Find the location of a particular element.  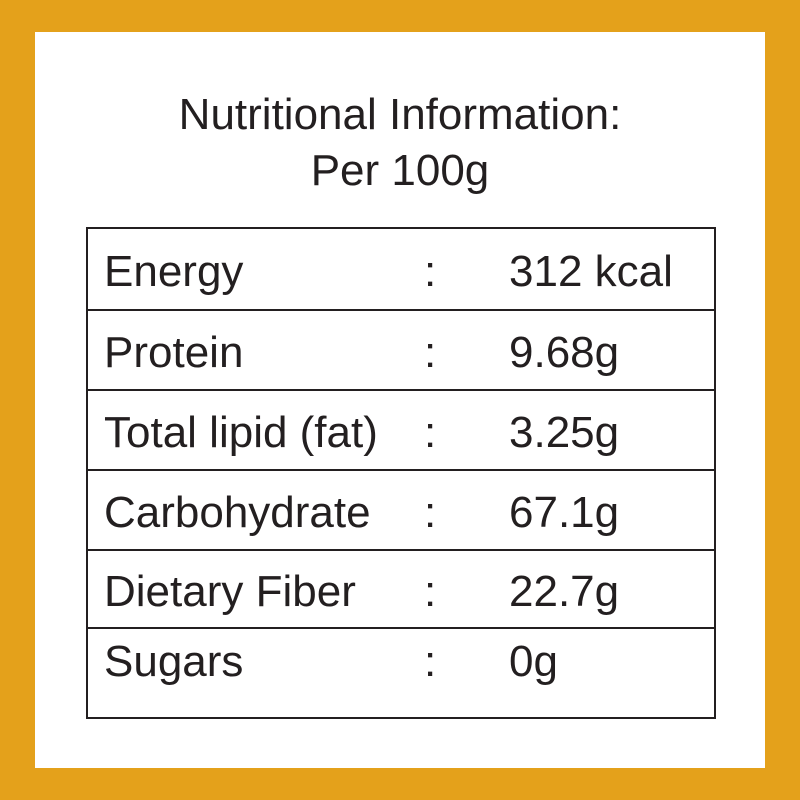

row-label: Dietary Fiber is located at coordinates (230, 591).